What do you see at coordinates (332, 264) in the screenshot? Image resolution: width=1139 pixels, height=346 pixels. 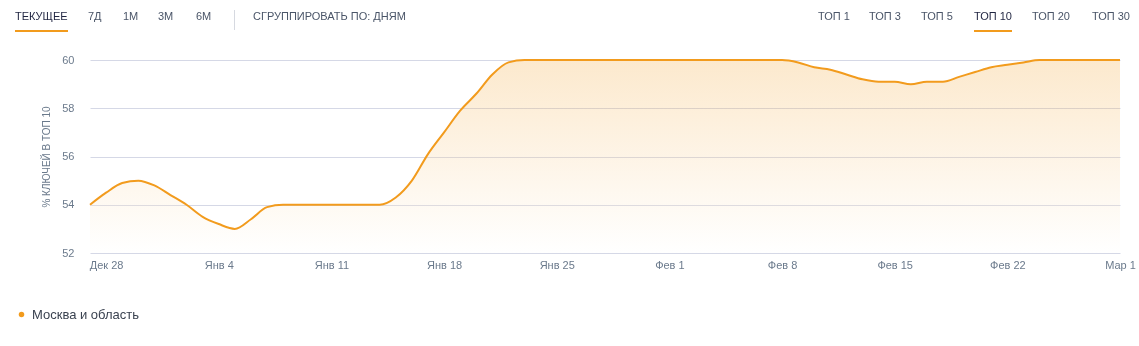 I see `x-tick-label: Янв 11` at bounding box center [332, 264].